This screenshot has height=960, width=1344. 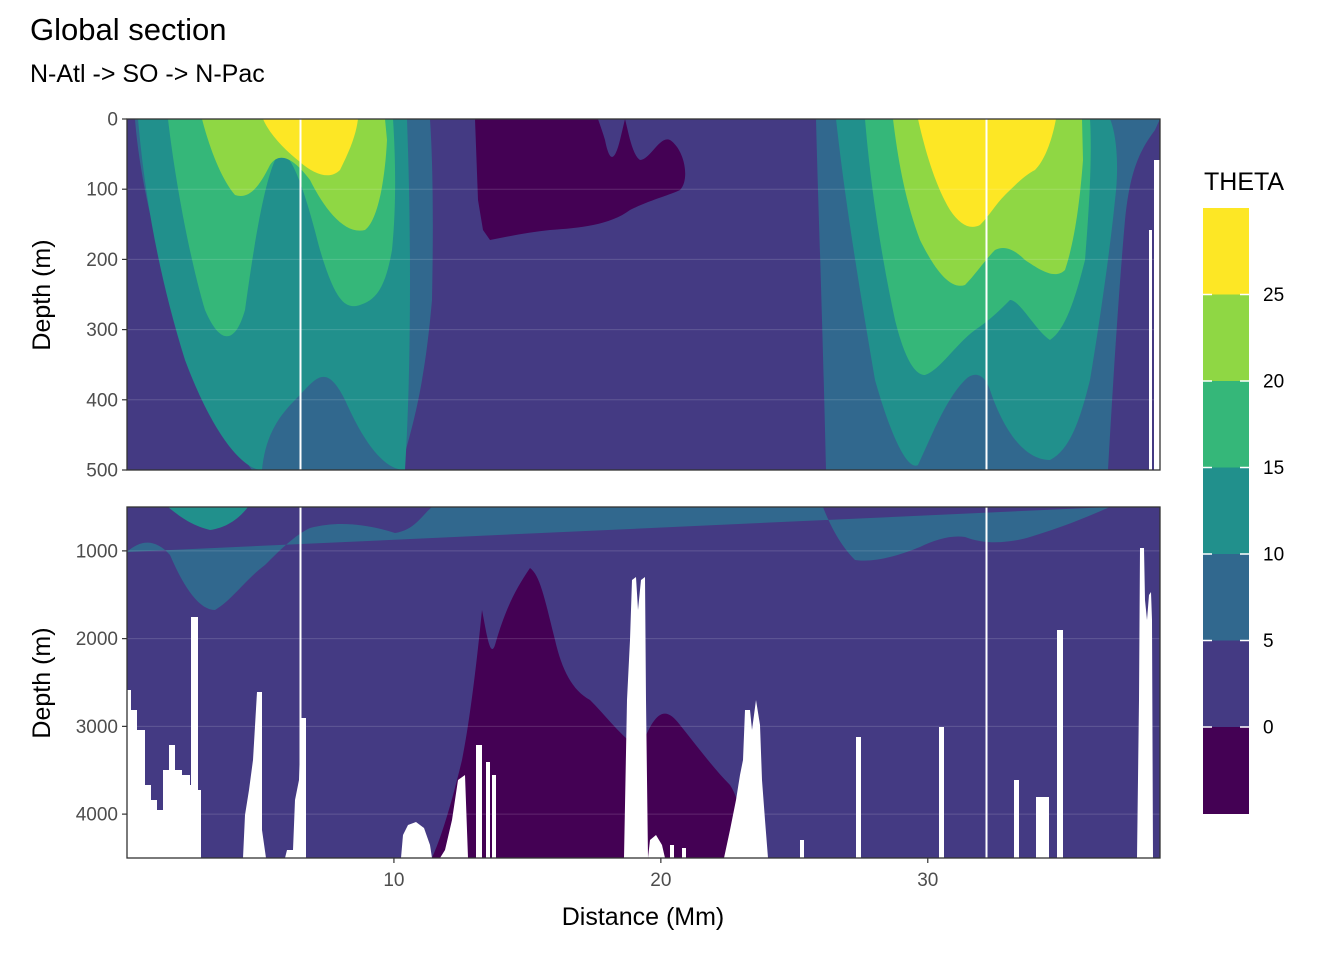 What do you see at coordinates (128, 29) in the screenshot?
I see `chart-title: Global section` at bounding box center [128, 29].